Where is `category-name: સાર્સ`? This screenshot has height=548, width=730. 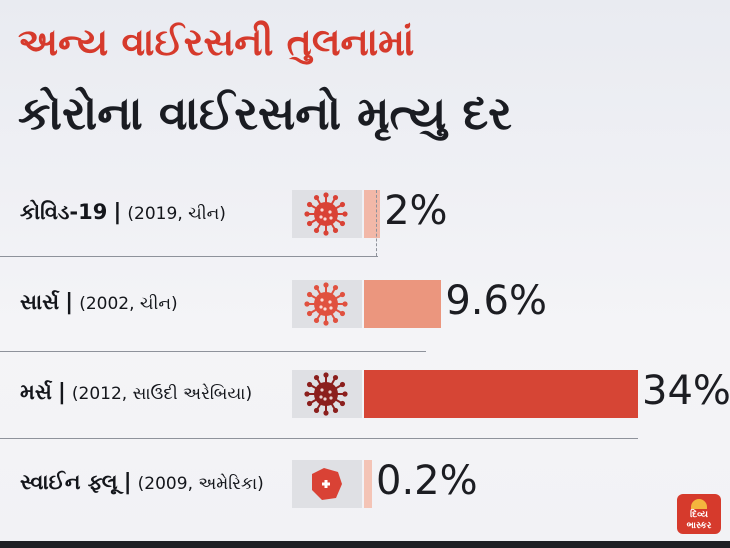
category-name: સાર્સ is located at coordinates (40, 302).